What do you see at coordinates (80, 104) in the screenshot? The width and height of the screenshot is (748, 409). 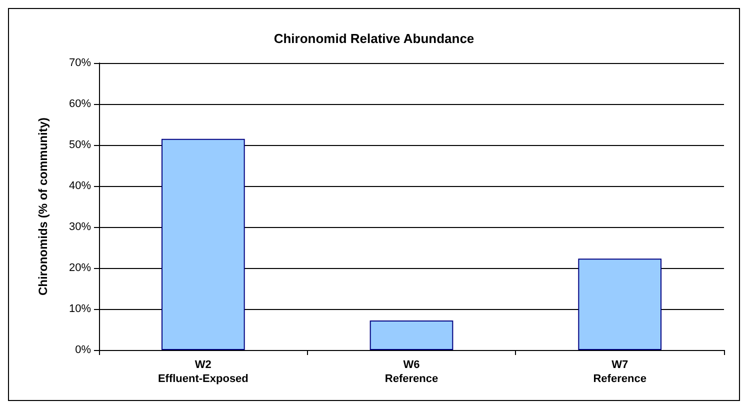 I see `y-tick-label: 60%` at bounding box center [80, 104].